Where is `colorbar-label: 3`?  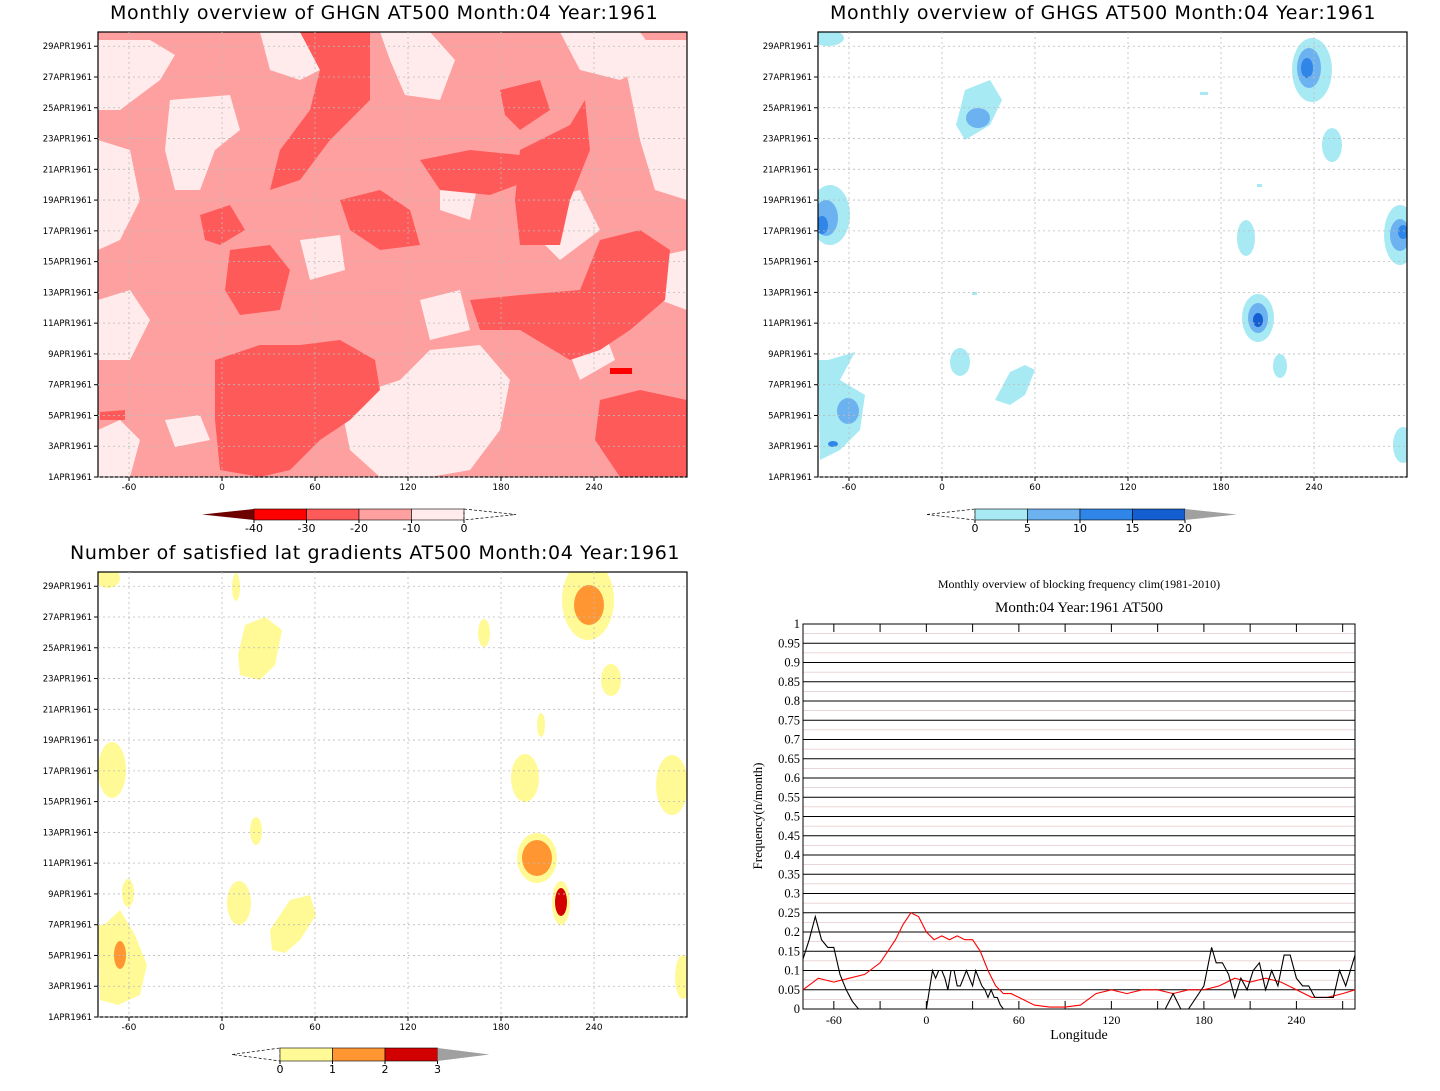 colorbar-label: 3 is located at coordinates (437, 1069).